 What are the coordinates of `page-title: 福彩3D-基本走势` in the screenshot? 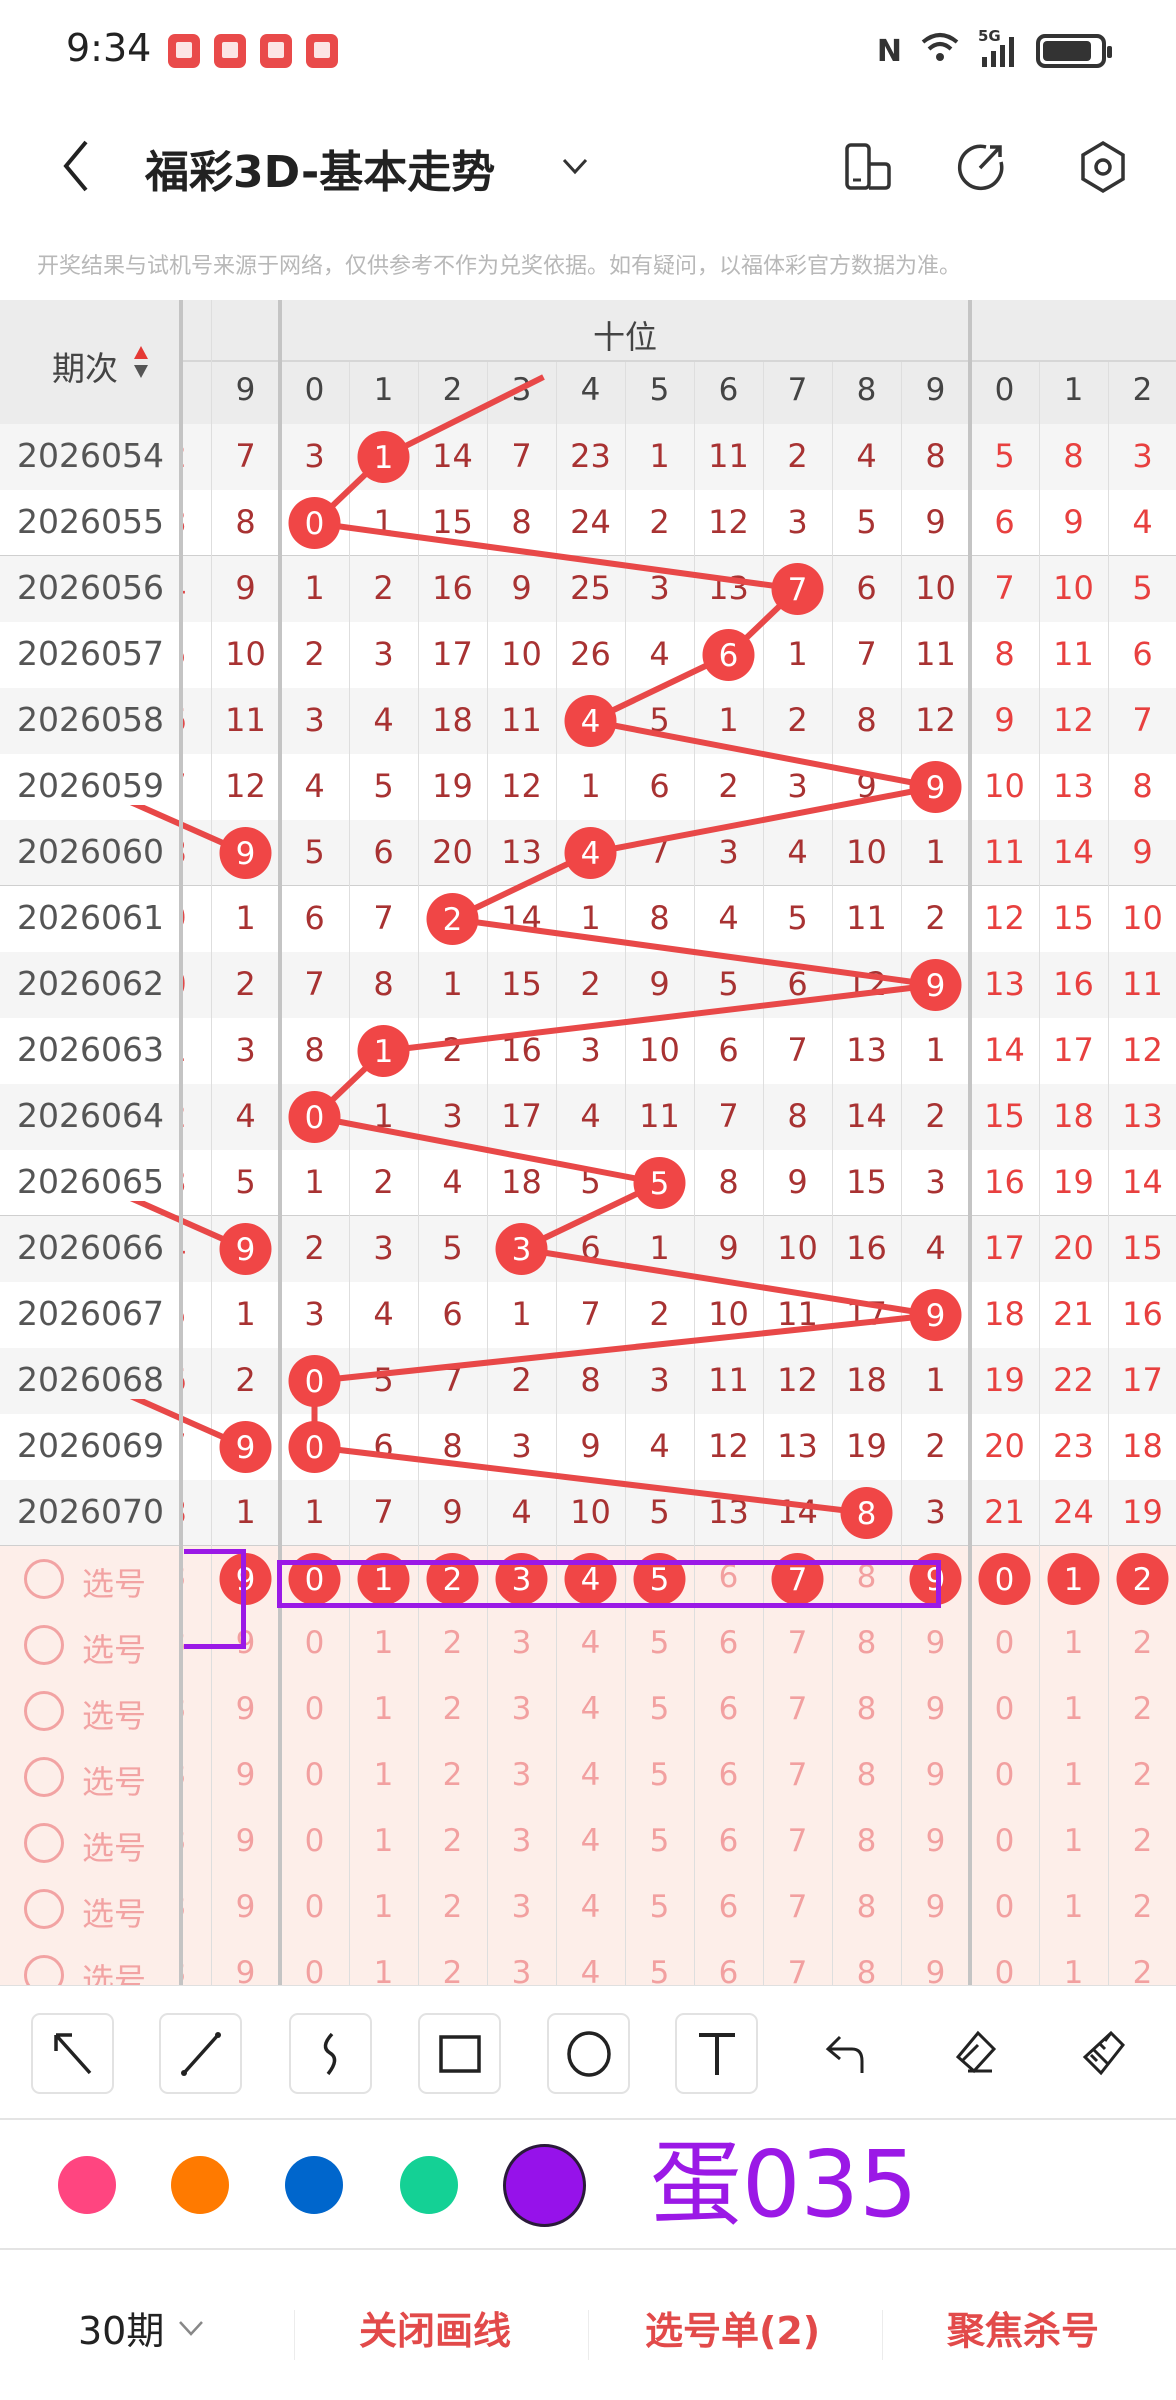 It's located at (320, 172).